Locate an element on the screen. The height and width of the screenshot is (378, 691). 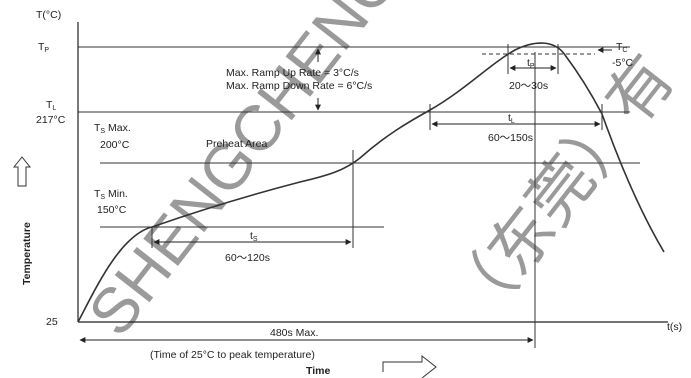
tl-label-sub: L is located at coordinates (54, 108).